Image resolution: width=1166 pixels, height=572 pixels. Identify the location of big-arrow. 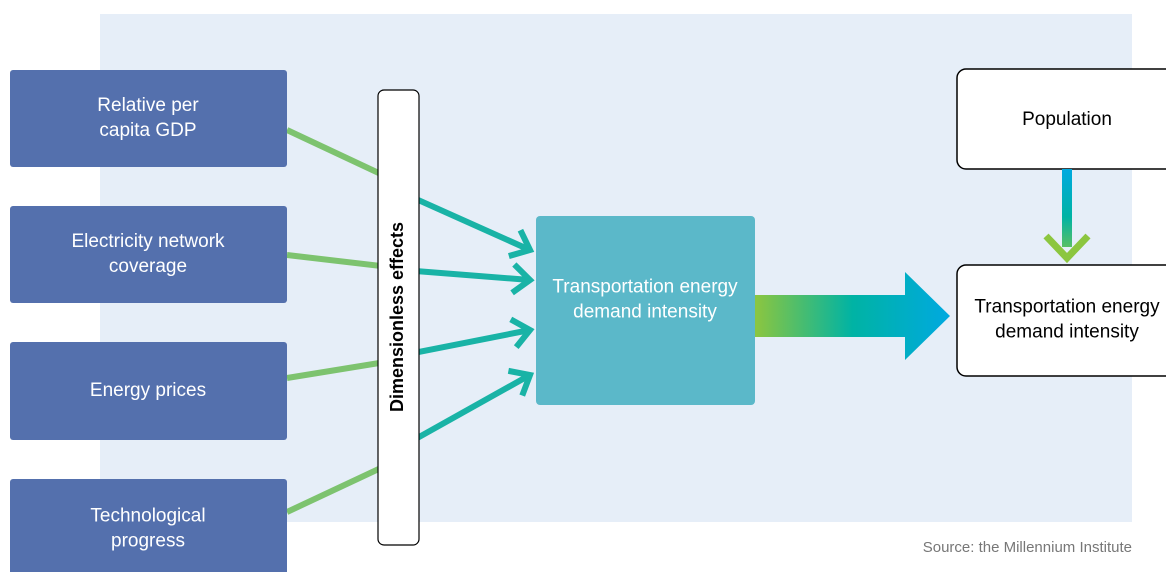
(852, 316).